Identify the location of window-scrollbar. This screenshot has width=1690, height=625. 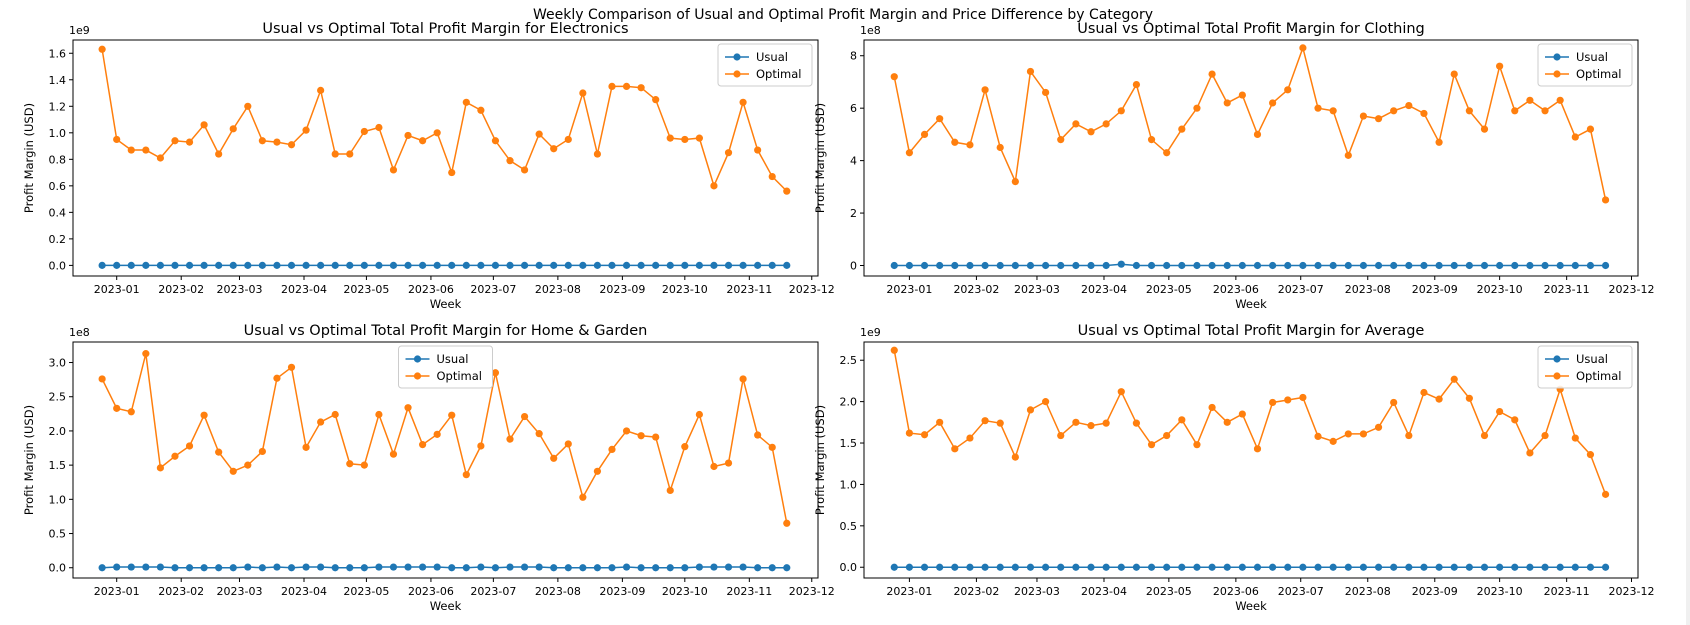
(1688, 312).